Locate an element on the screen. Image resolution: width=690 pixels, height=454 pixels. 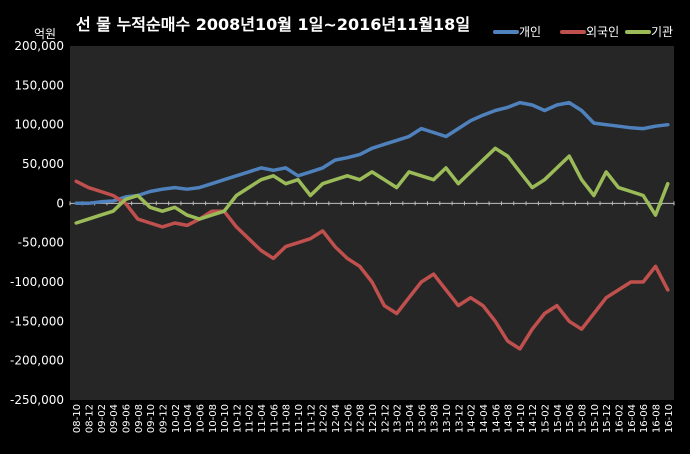
x-tick-label: 15-04 is located at coordinates (558, 418).